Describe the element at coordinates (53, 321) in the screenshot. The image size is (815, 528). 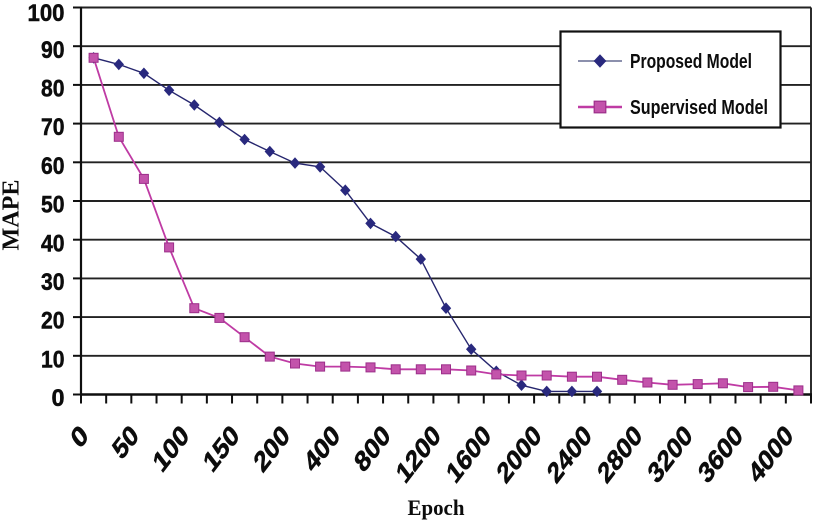
I see `svg-text: 20` at that location.